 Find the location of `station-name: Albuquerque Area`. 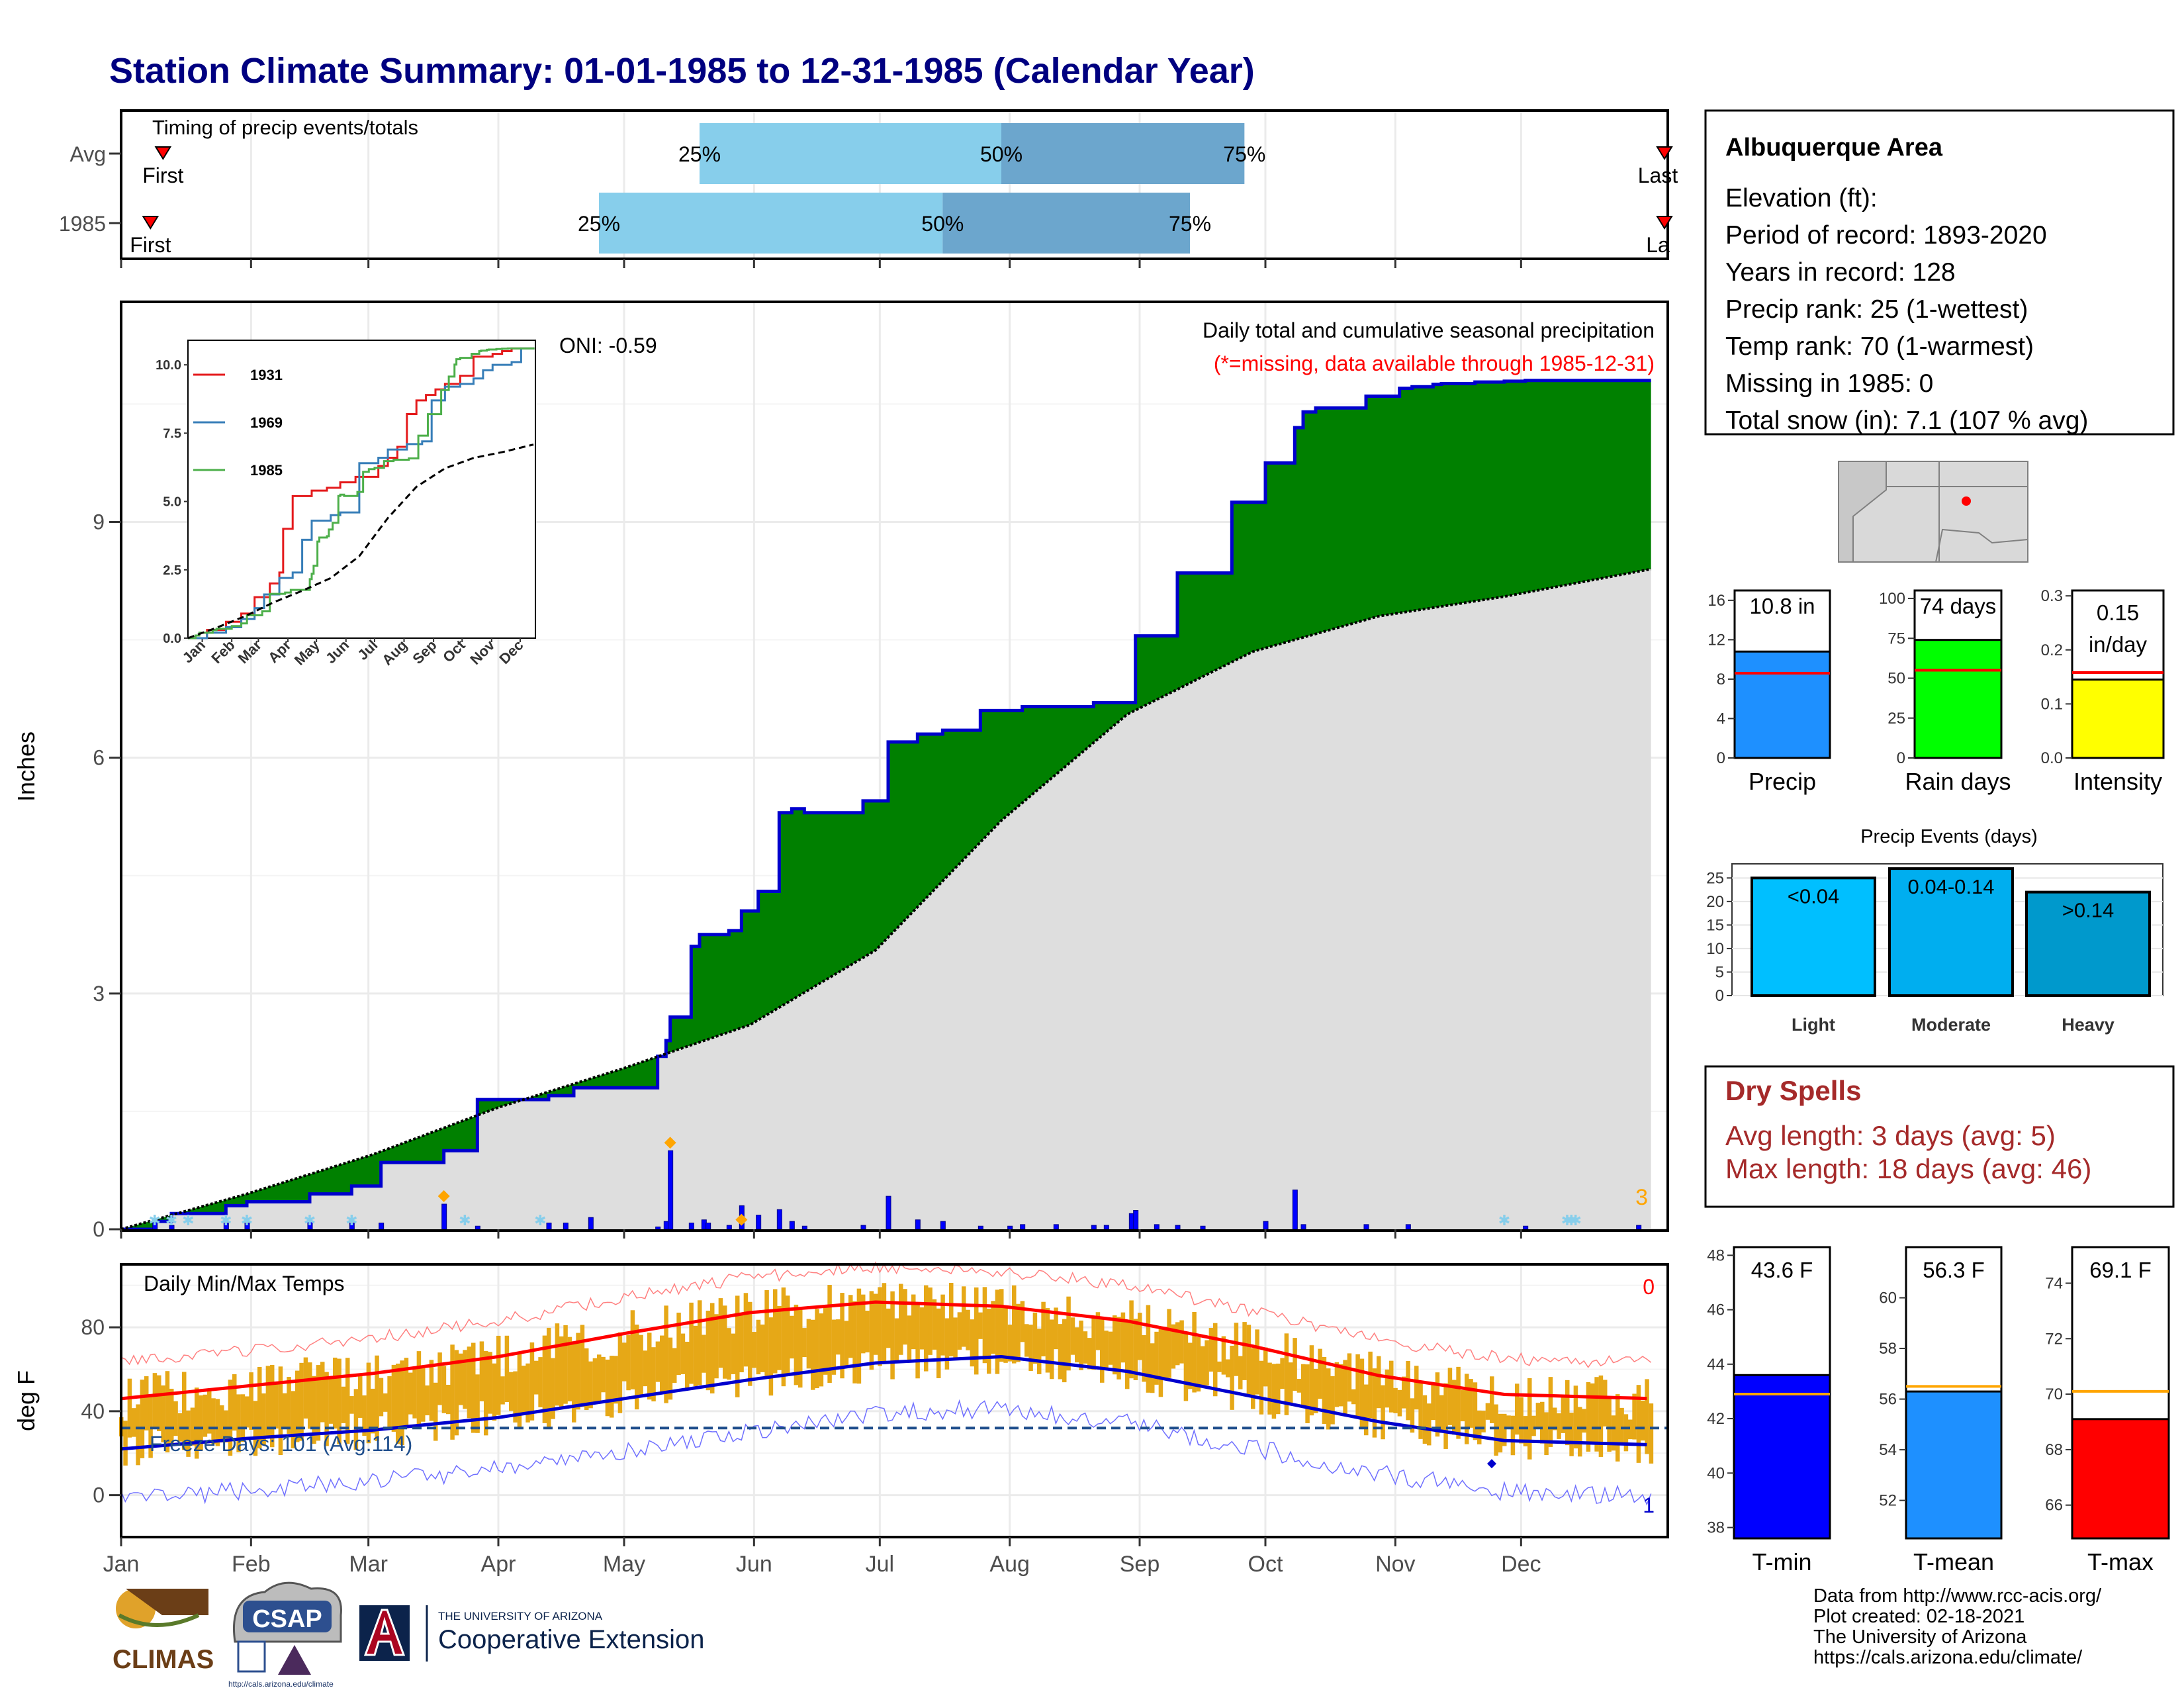

station-name: Albuquerque Area is located at coordinates (1834, 148).